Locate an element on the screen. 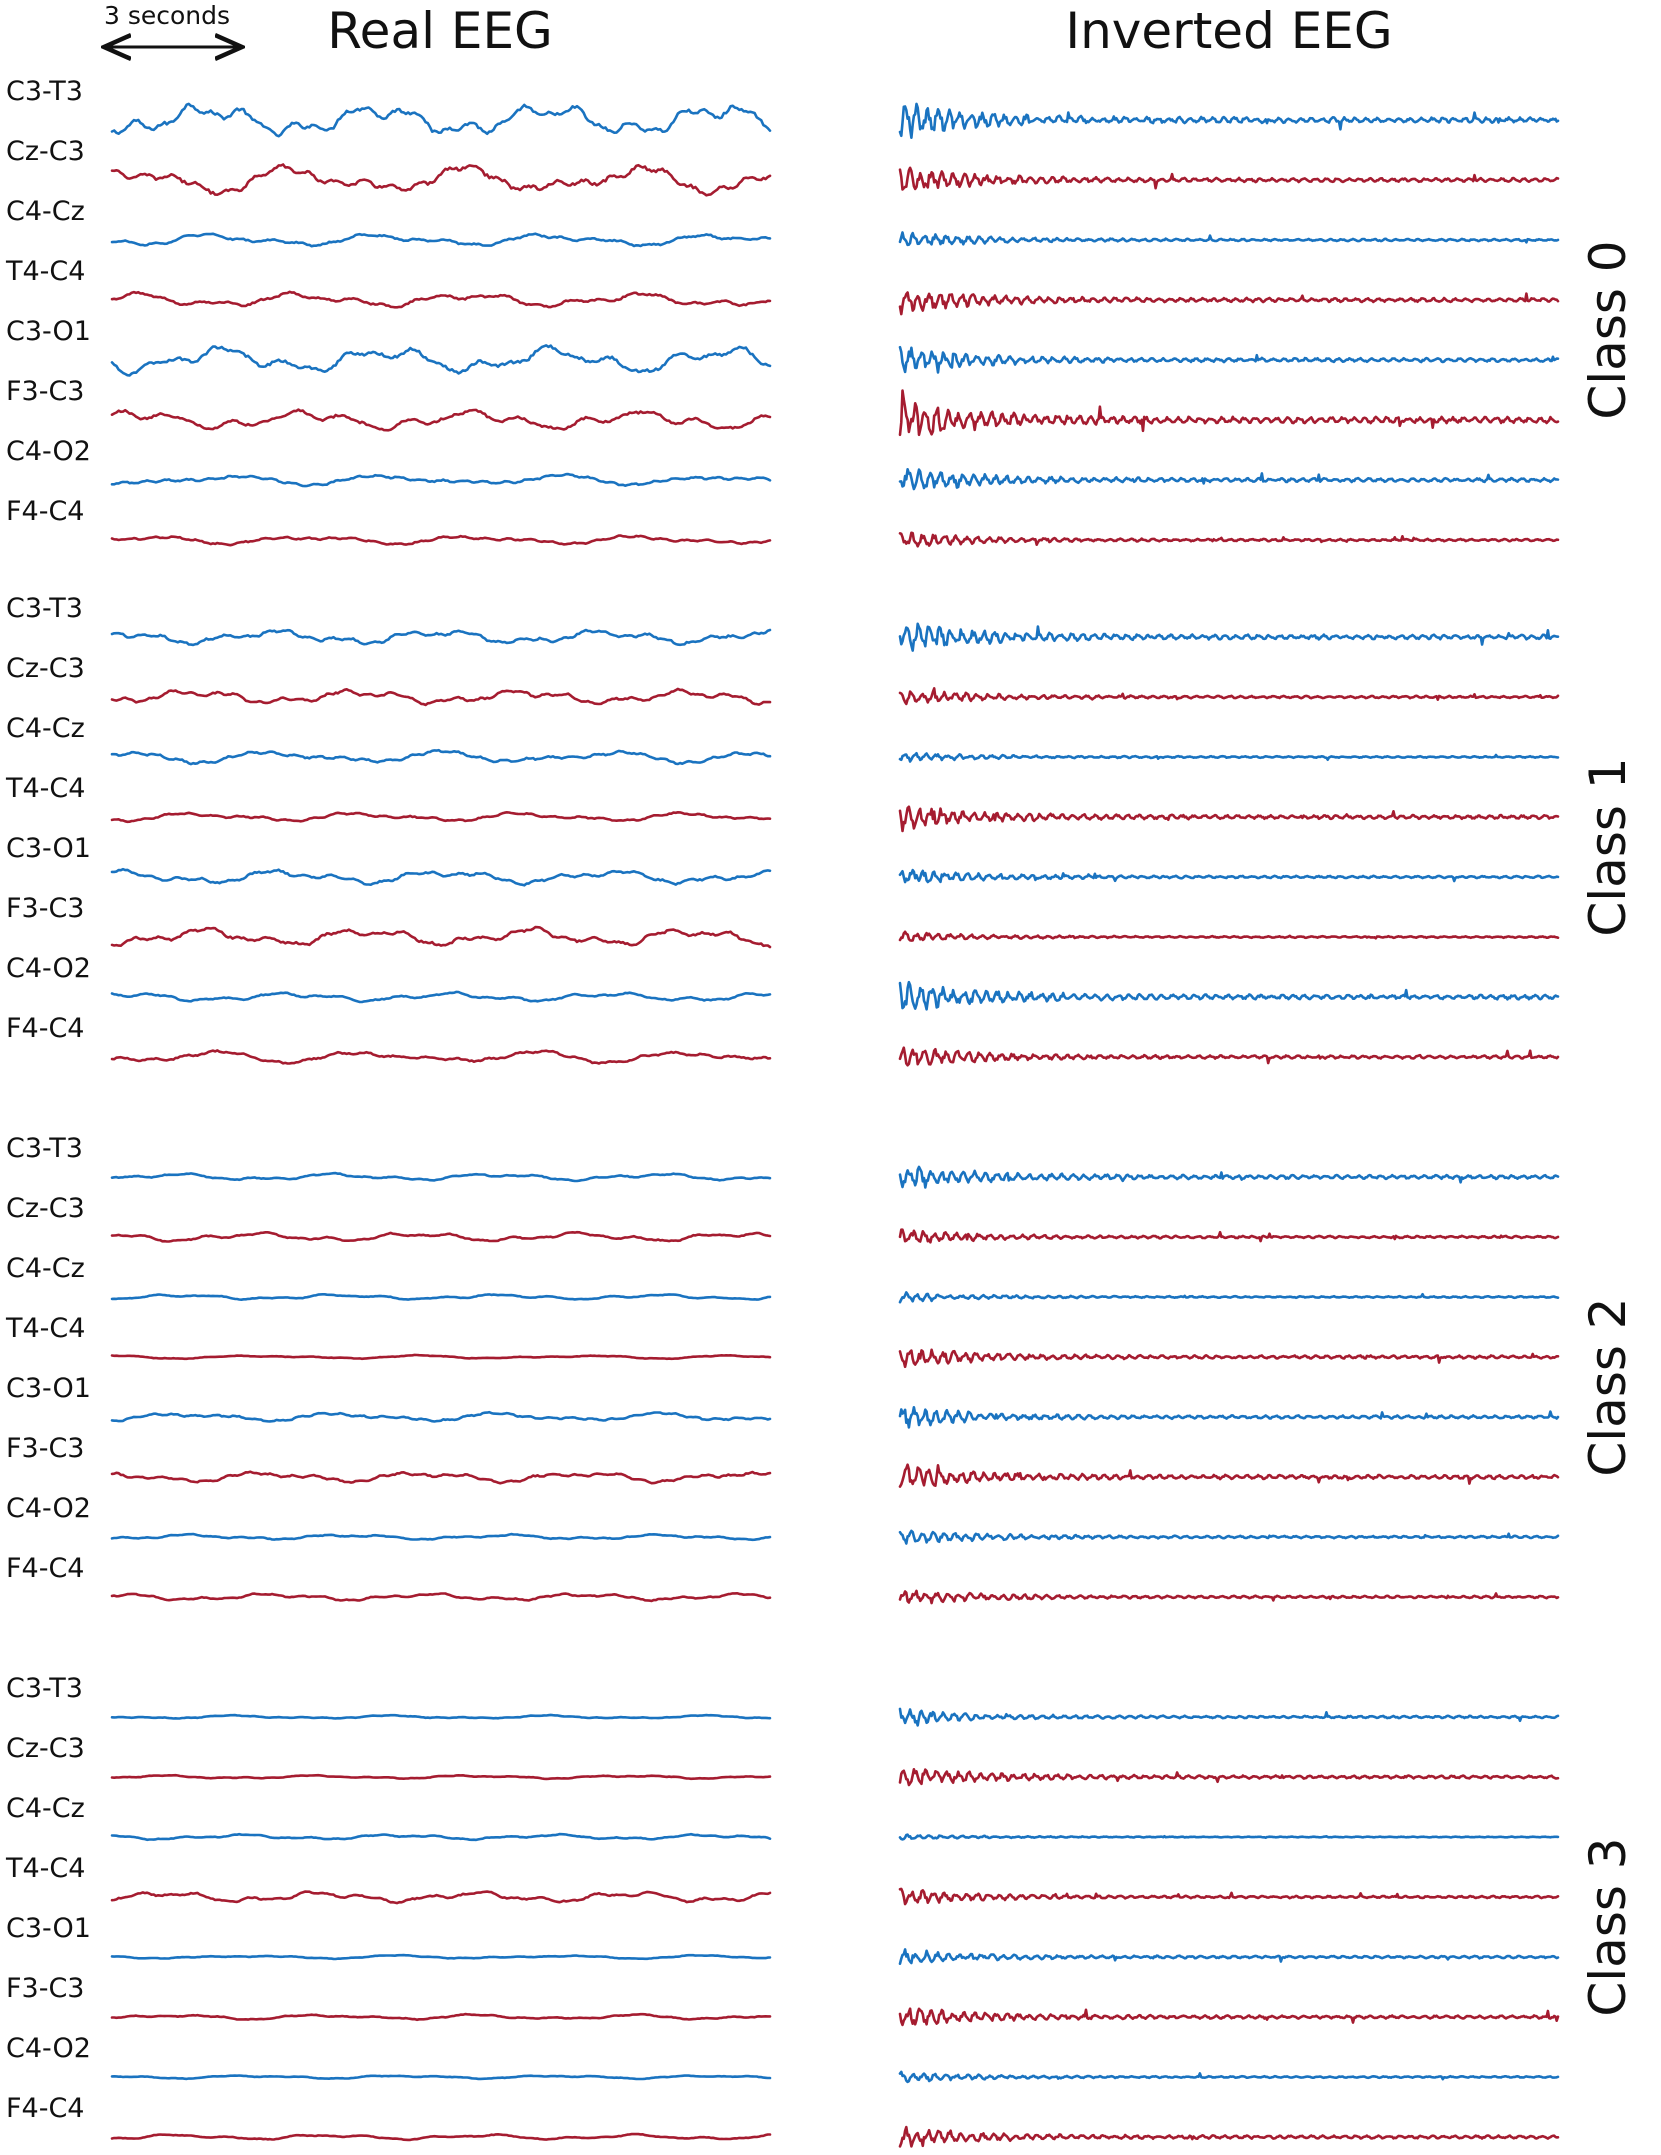 The width and height of the screenshot is (1661, 2155). class-label: Class 2 is located at coordinates (1608, 1386).